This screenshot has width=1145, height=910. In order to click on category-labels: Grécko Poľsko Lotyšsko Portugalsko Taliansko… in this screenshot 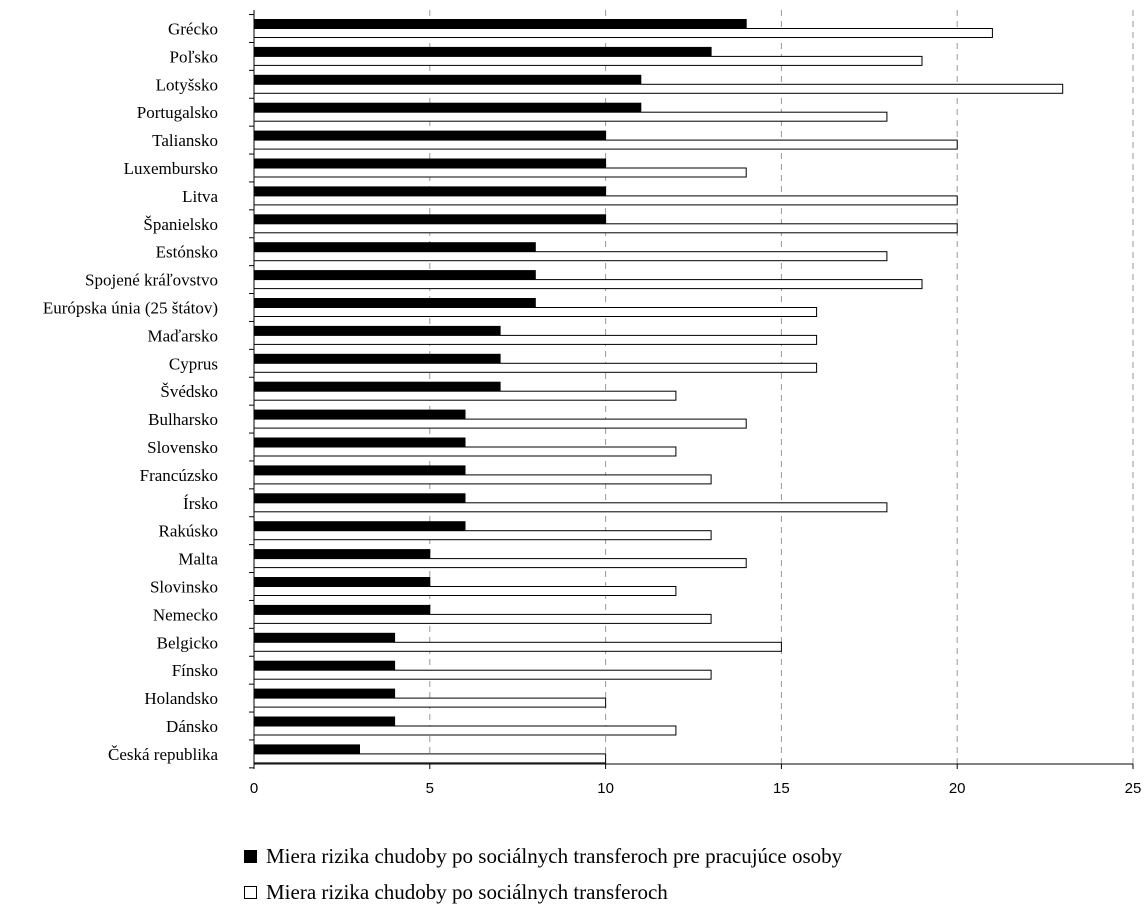, I will do `click(131, 392)`.